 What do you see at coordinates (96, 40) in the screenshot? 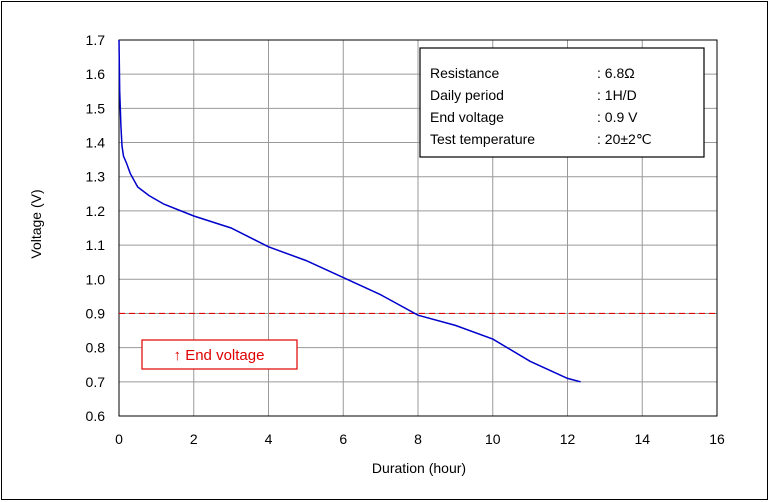
I see `y-tick-label: 1.7` at bounding box center [96, 40].